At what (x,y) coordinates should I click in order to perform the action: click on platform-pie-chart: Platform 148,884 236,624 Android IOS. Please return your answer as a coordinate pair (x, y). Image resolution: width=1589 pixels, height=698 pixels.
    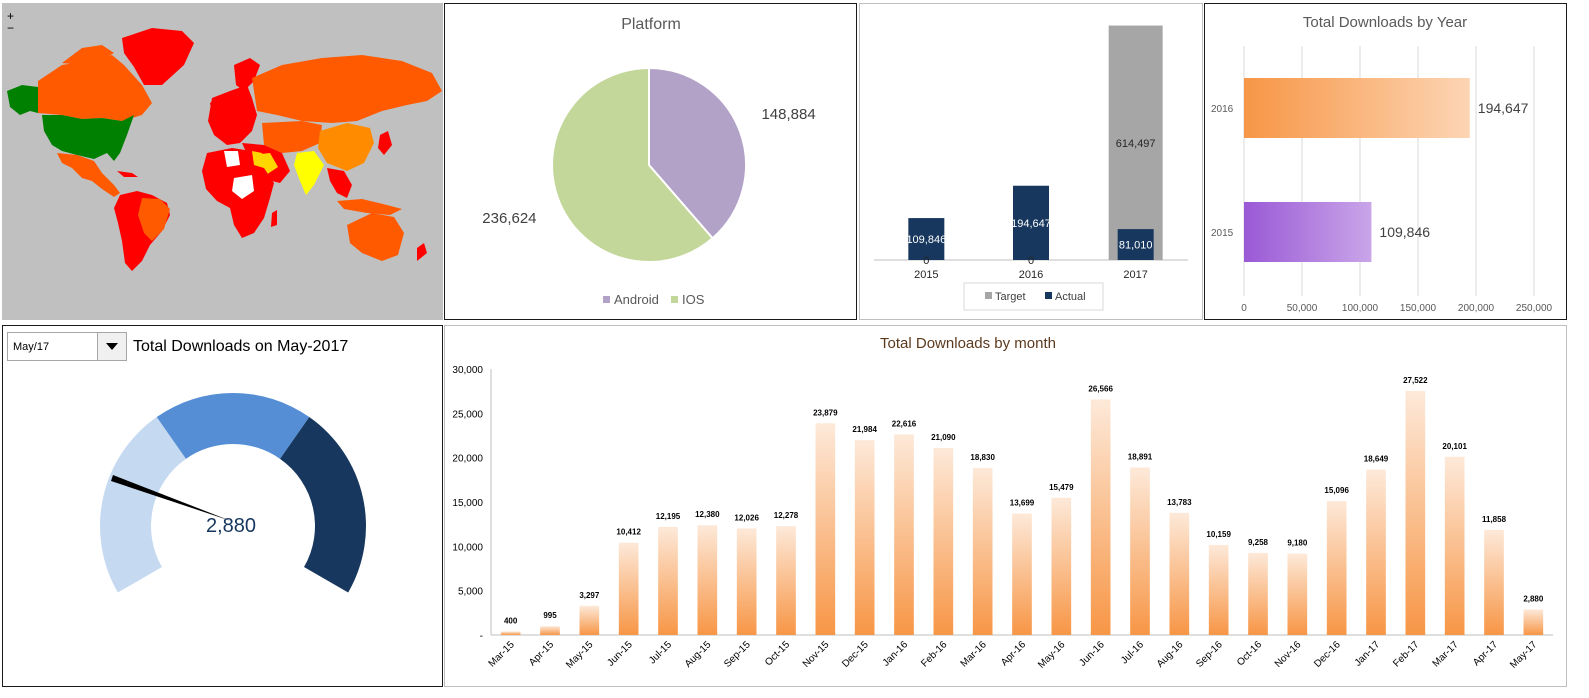
    Looking at the image, I should click on (648, 161).